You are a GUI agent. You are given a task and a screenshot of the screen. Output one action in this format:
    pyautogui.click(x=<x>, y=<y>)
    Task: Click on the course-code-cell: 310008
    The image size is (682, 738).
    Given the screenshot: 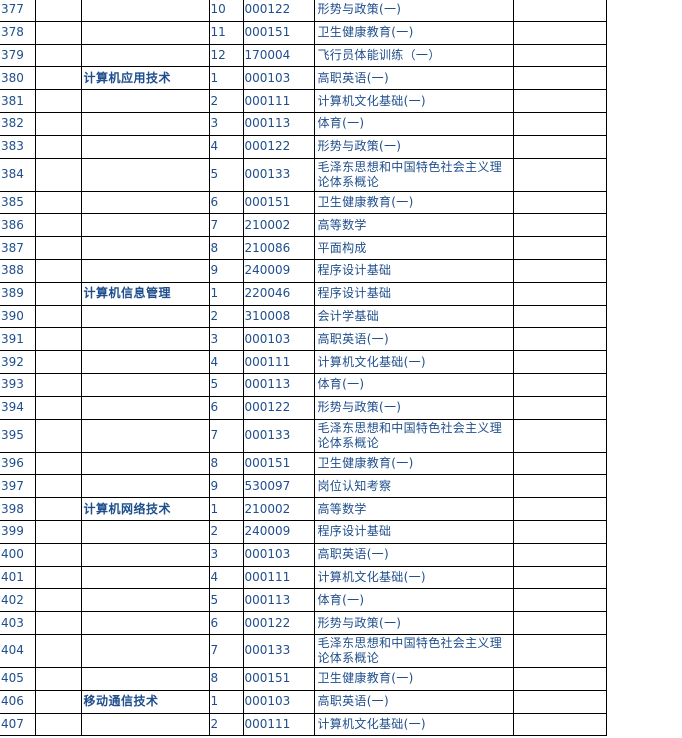 What is the action you would take?
    pyautogui.click(x=278, y=316)
    